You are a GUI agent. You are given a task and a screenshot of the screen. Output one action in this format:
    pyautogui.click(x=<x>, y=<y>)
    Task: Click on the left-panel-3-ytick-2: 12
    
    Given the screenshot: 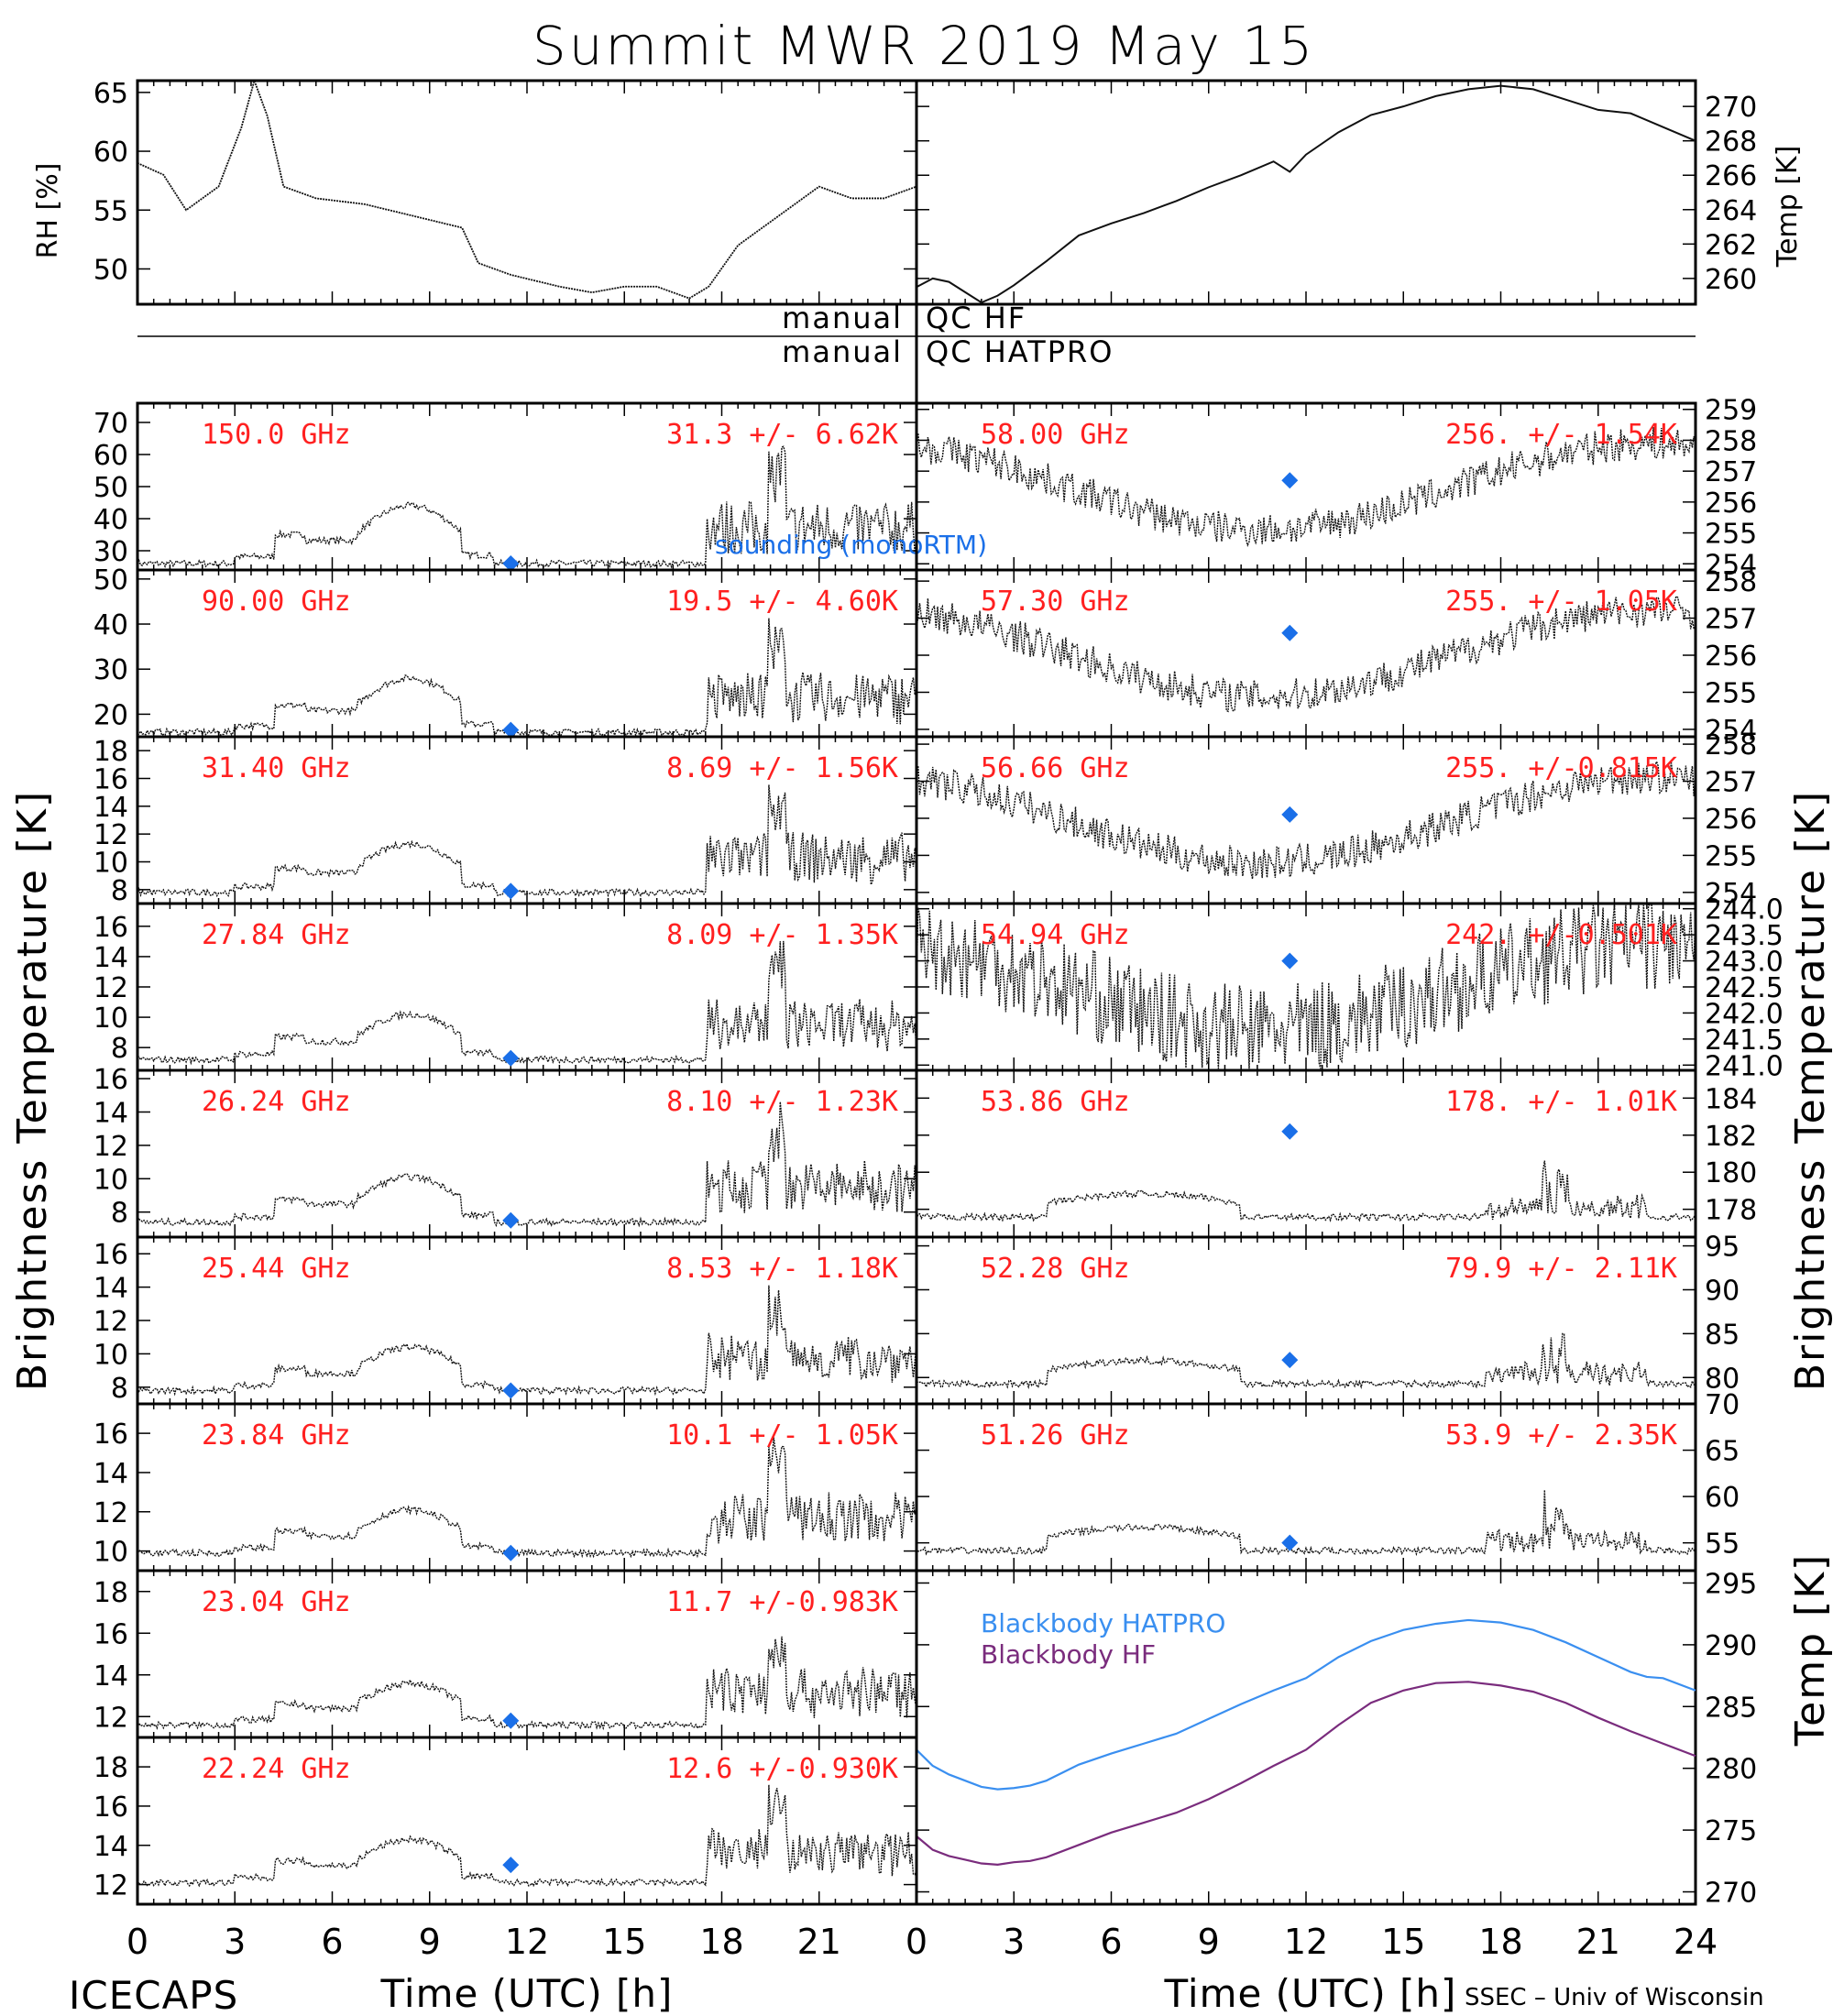 What is the action you would take?
    pyautogui.click(x=110, y=988)
    